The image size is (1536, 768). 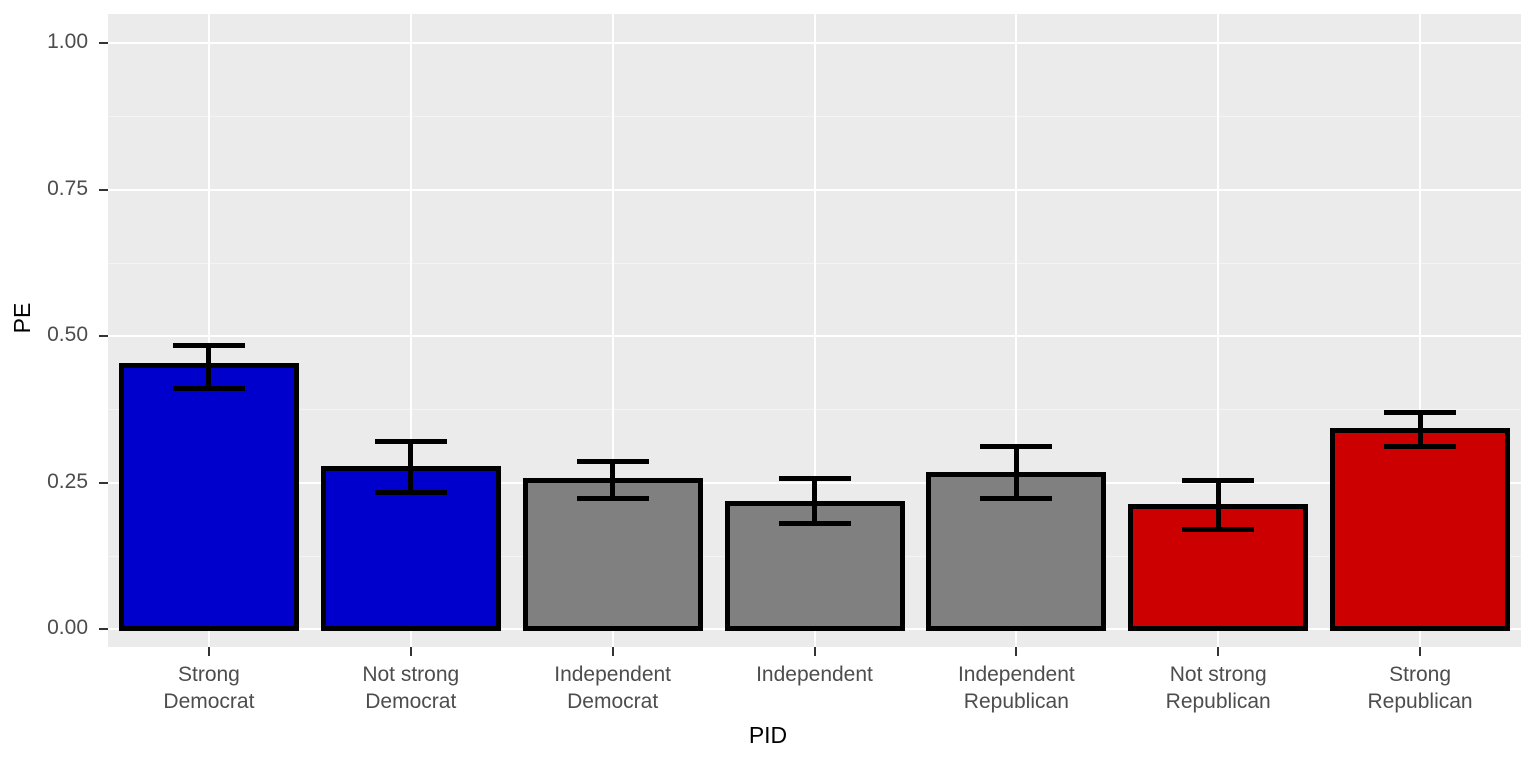 What do you see at coordinates (209, 688) in the screenshot?
I see `x-tick-label: Strong Democrat` at bounding box center [209, 688].